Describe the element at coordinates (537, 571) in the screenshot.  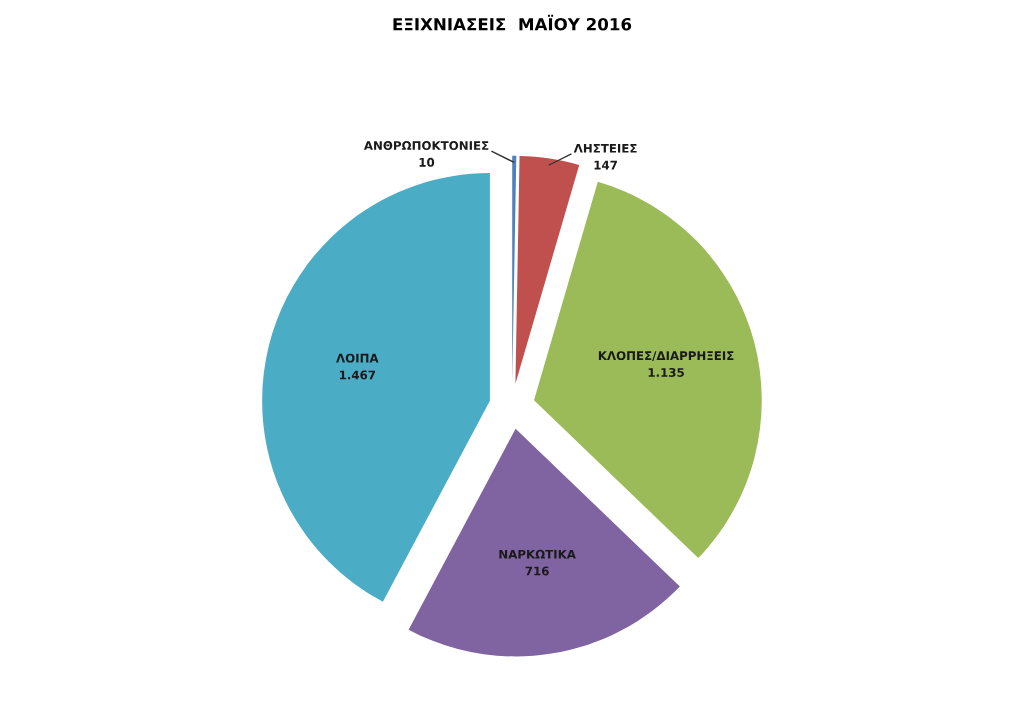
I see `data-label: 716` at that location.